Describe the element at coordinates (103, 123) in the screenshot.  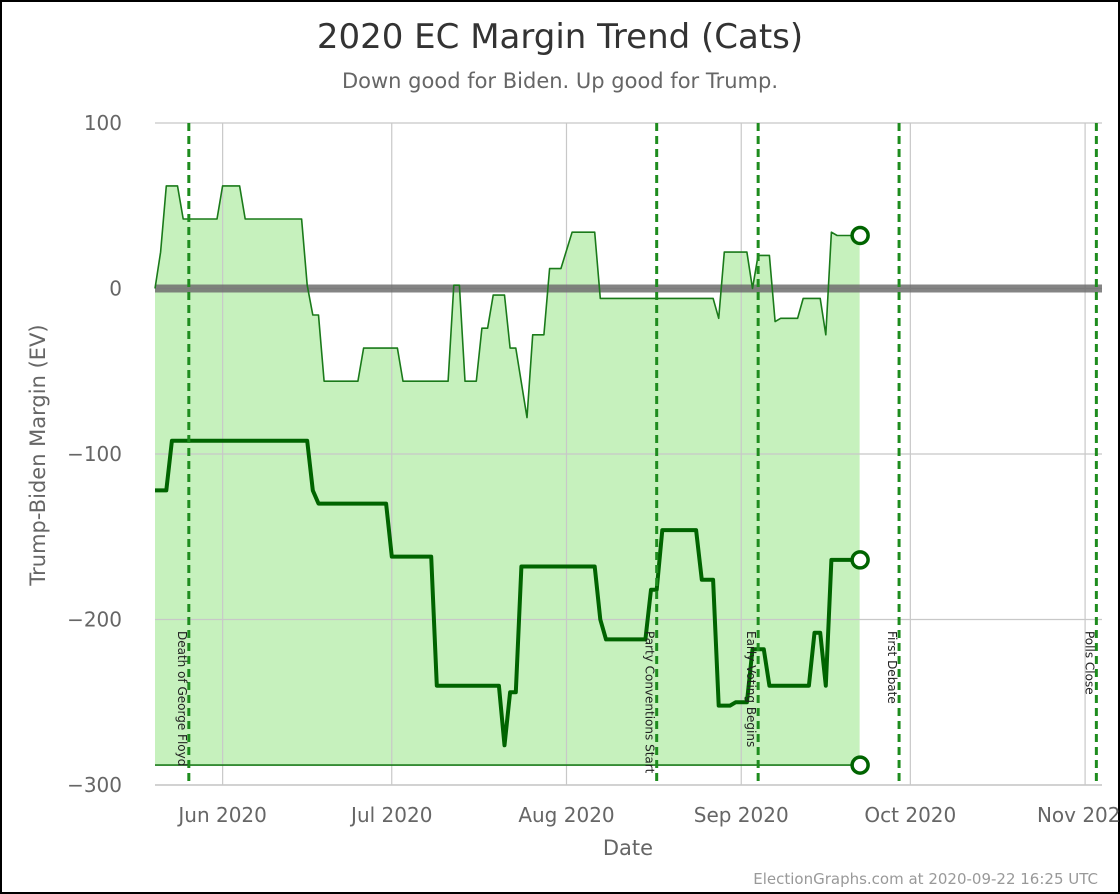
I see `y-tick-label: 100` at that location.